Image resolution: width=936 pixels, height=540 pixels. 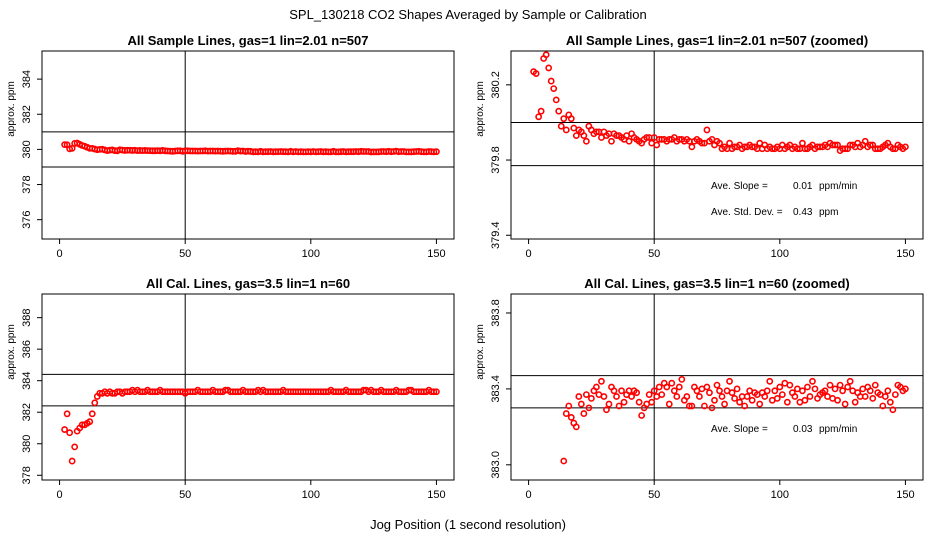 What do you see at coordinates (803, 429) in the screenshot?
I see `annotation-value: 0.03` at bounding box center [803, 429].